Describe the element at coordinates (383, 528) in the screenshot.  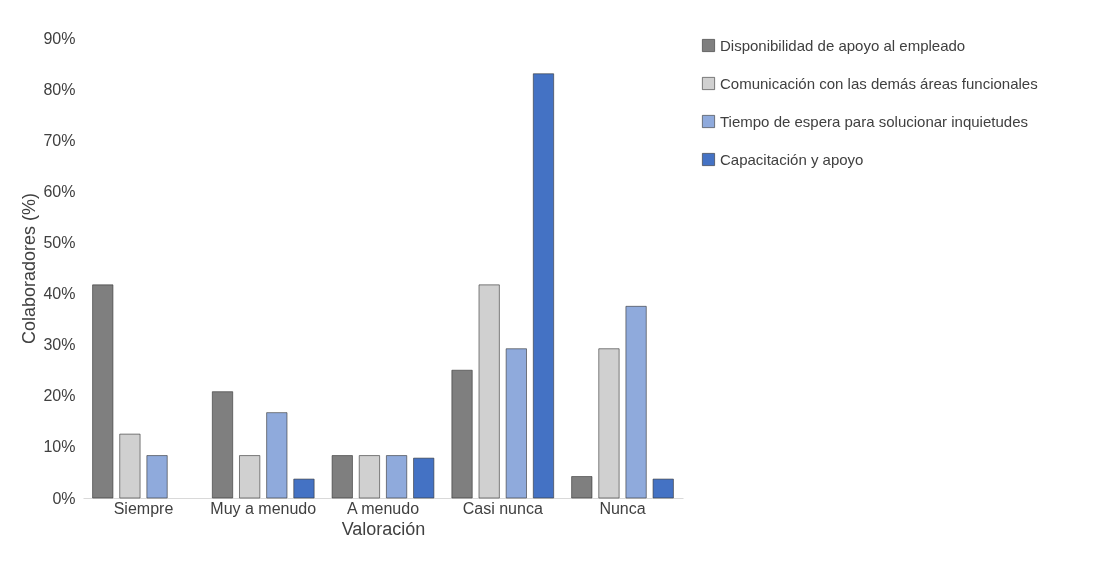
I see `x-axis-title: Valoración` at that location.